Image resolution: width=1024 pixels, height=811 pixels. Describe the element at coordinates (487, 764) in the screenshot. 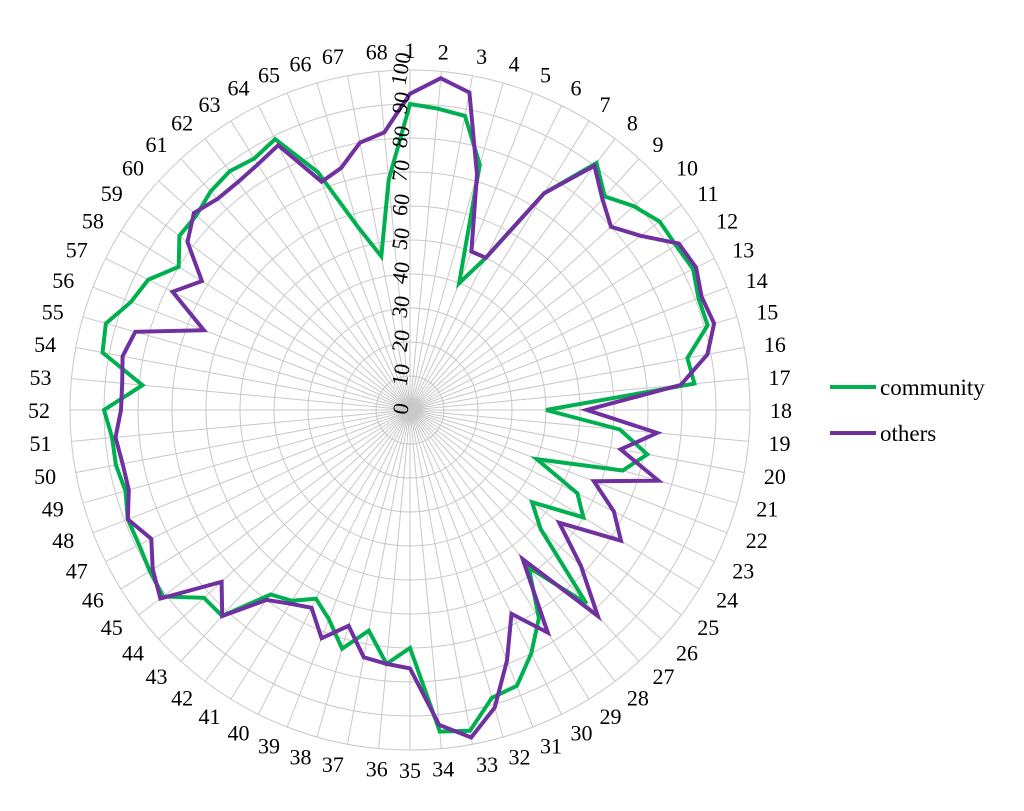

I see `category-label-33: 33` at that location.